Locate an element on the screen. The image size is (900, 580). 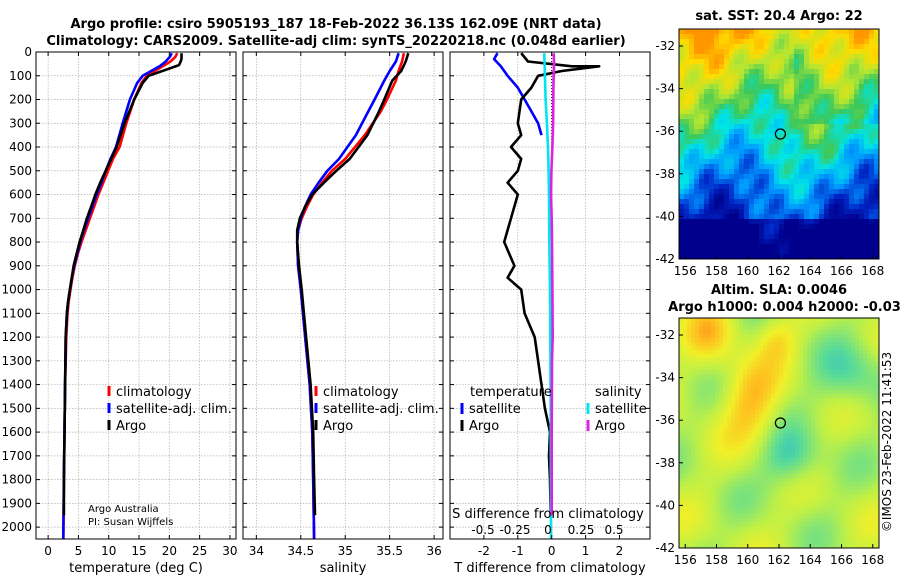
x-tick-label: -2 is located at coordinates (484, 551).